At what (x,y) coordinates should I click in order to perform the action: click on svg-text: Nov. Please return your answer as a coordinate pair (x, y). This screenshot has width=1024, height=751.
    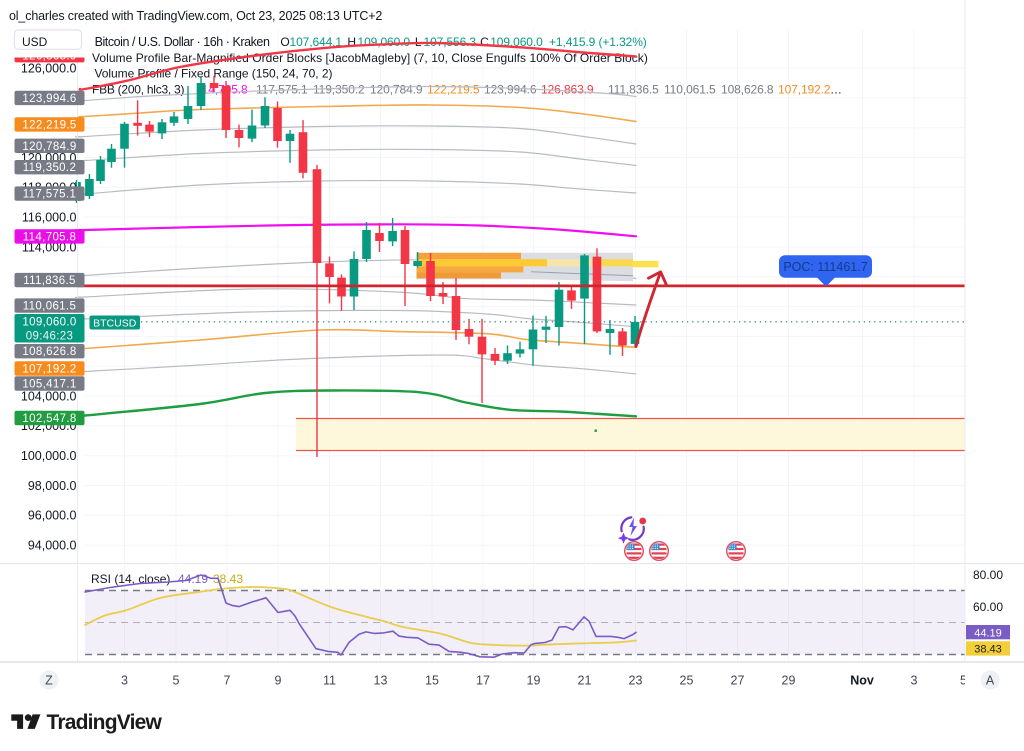
    Looking at the image, I should click on (862, 681).